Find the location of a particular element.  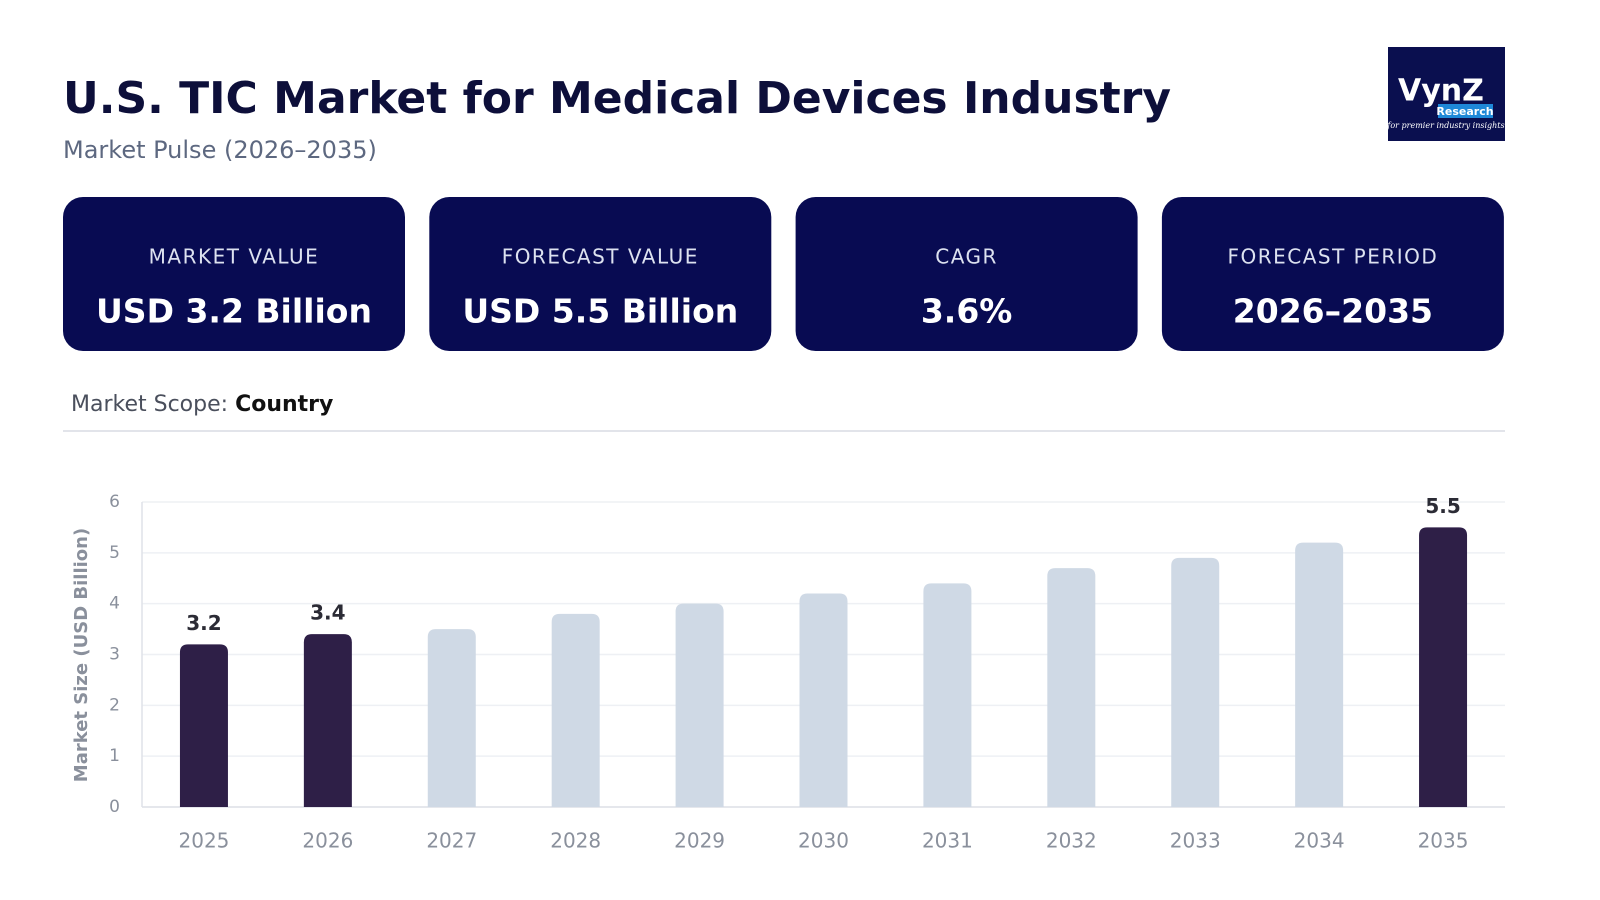

x-tick-label: 2032 is located at coordinates (1071, 841).